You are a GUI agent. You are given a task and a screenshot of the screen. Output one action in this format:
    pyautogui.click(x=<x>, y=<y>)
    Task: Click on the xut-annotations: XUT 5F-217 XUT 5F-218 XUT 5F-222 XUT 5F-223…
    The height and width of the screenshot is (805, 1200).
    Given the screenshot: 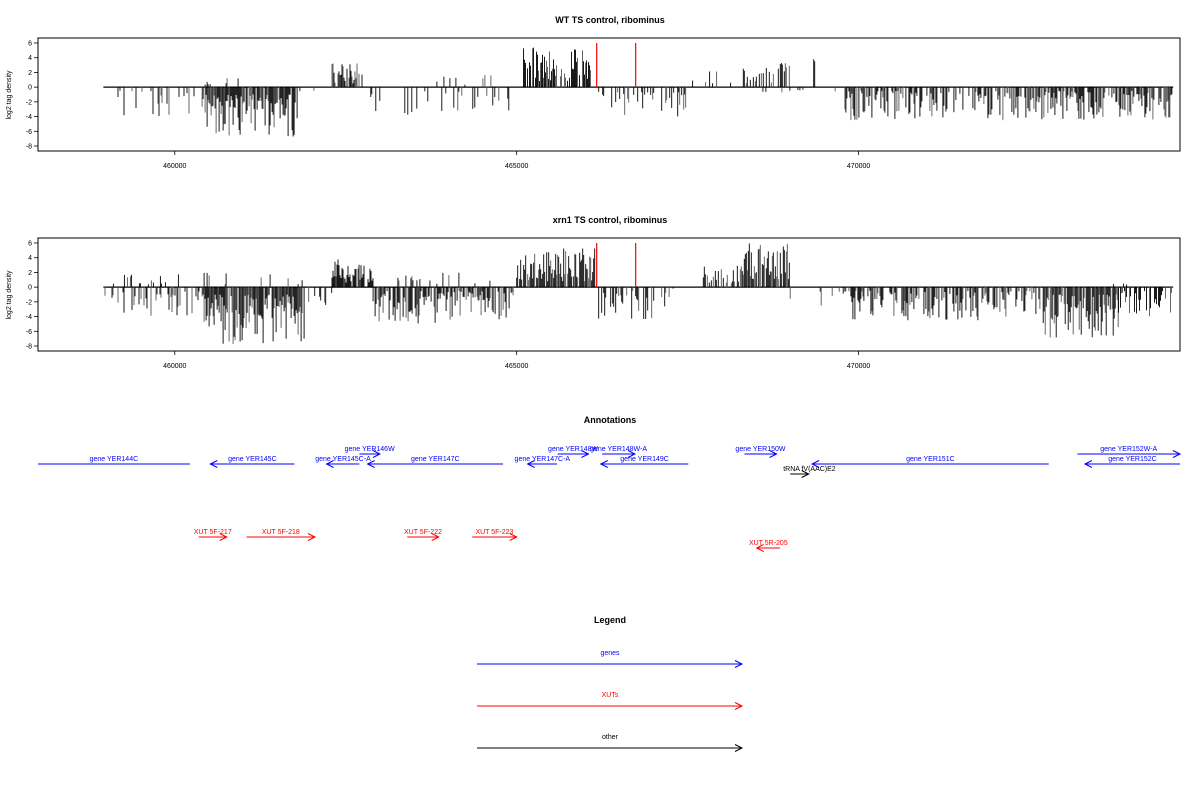 What is the action you would take?
    pyautogui.click(x=491, y=540)
    